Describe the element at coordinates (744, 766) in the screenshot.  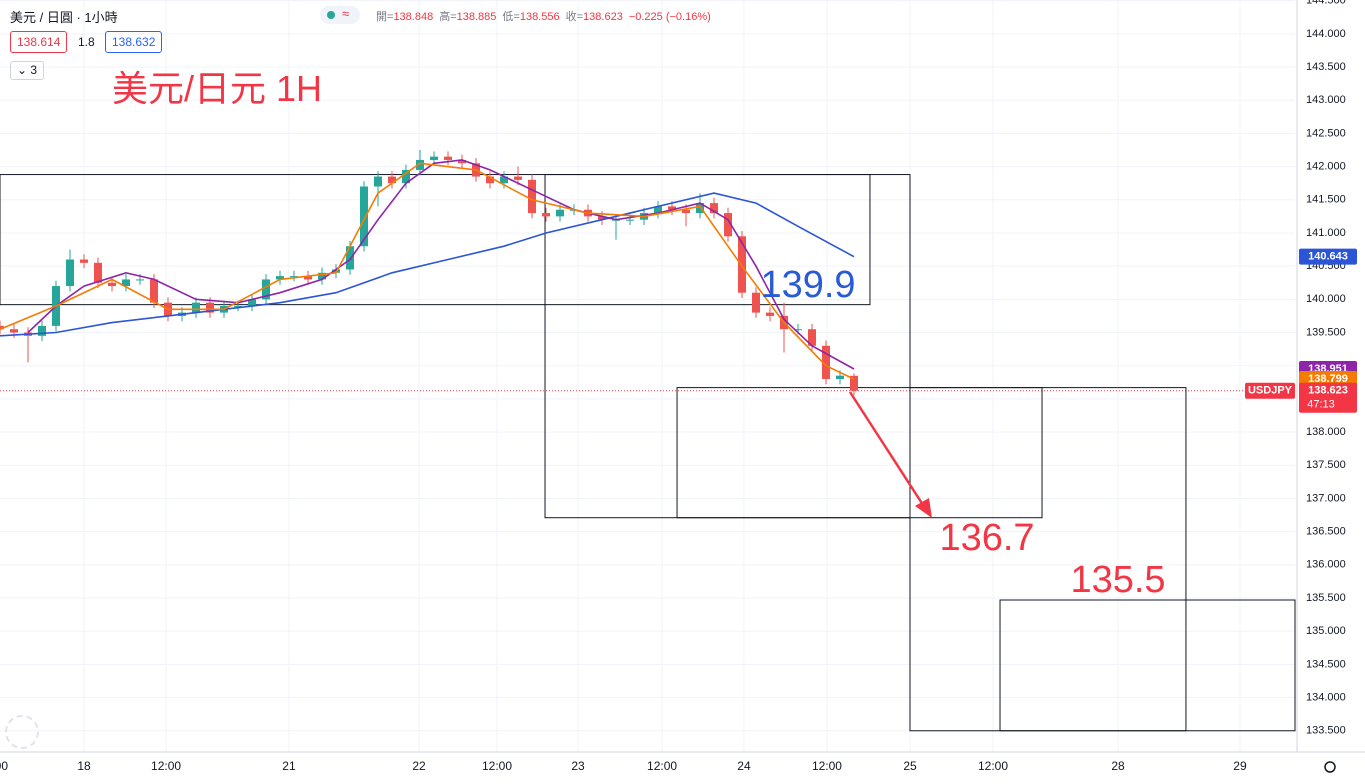
I see `x-tick-label: 24` at that location.